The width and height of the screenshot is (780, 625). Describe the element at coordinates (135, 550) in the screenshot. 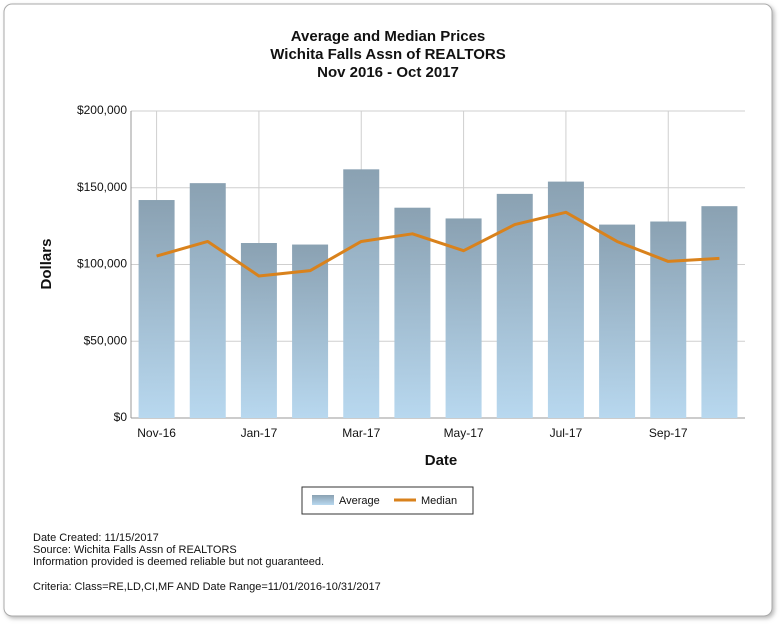

I see `footer-line: Source: Wichita Falls Assn of REALTORS` at that location.